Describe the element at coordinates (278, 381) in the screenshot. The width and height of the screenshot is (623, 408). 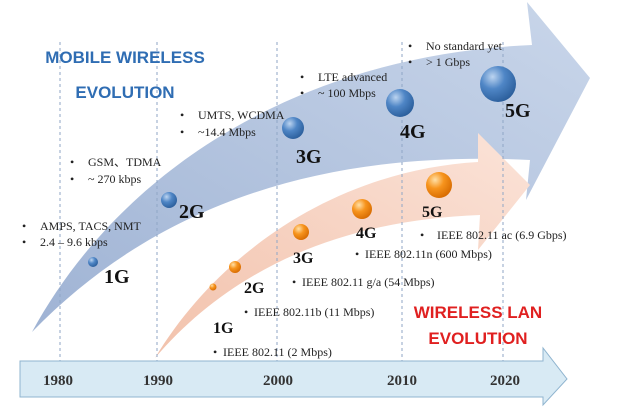
I see `year-label: 2000` at that location.